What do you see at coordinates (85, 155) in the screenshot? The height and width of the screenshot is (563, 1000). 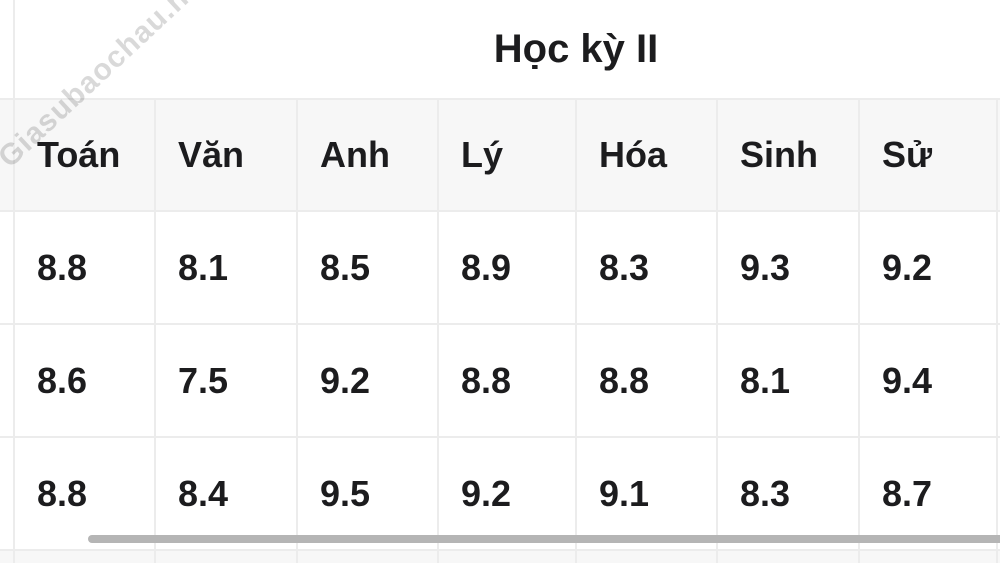 I see `column-header-0: Toán` at bounding box center [85, 155].